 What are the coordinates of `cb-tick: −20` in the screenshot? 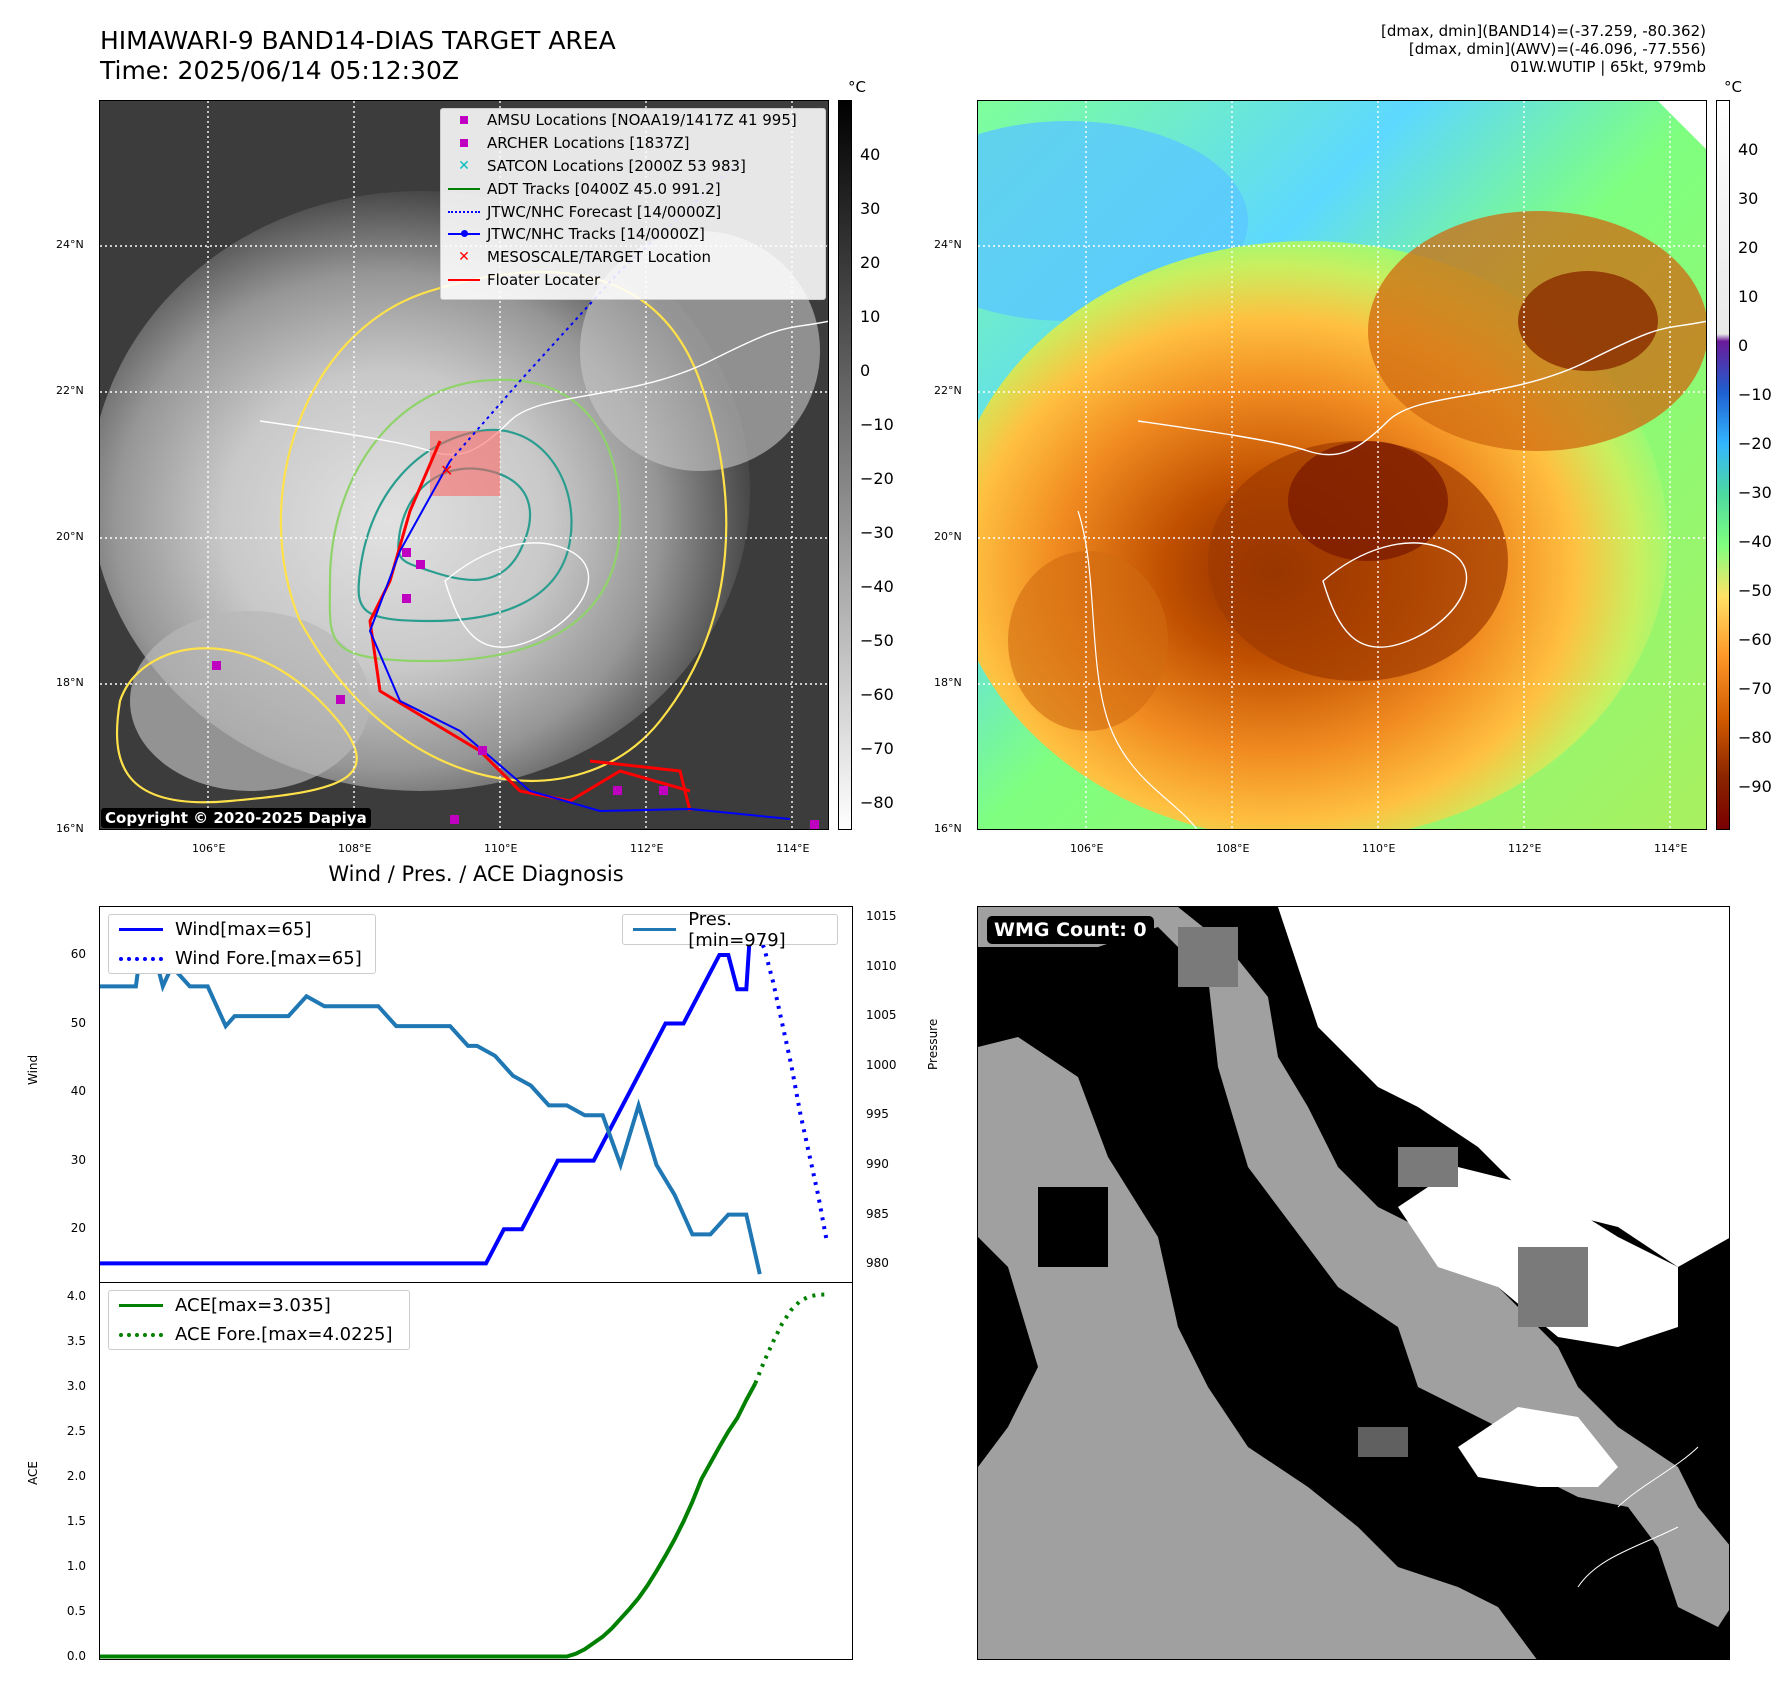 It's located at (877, 478).